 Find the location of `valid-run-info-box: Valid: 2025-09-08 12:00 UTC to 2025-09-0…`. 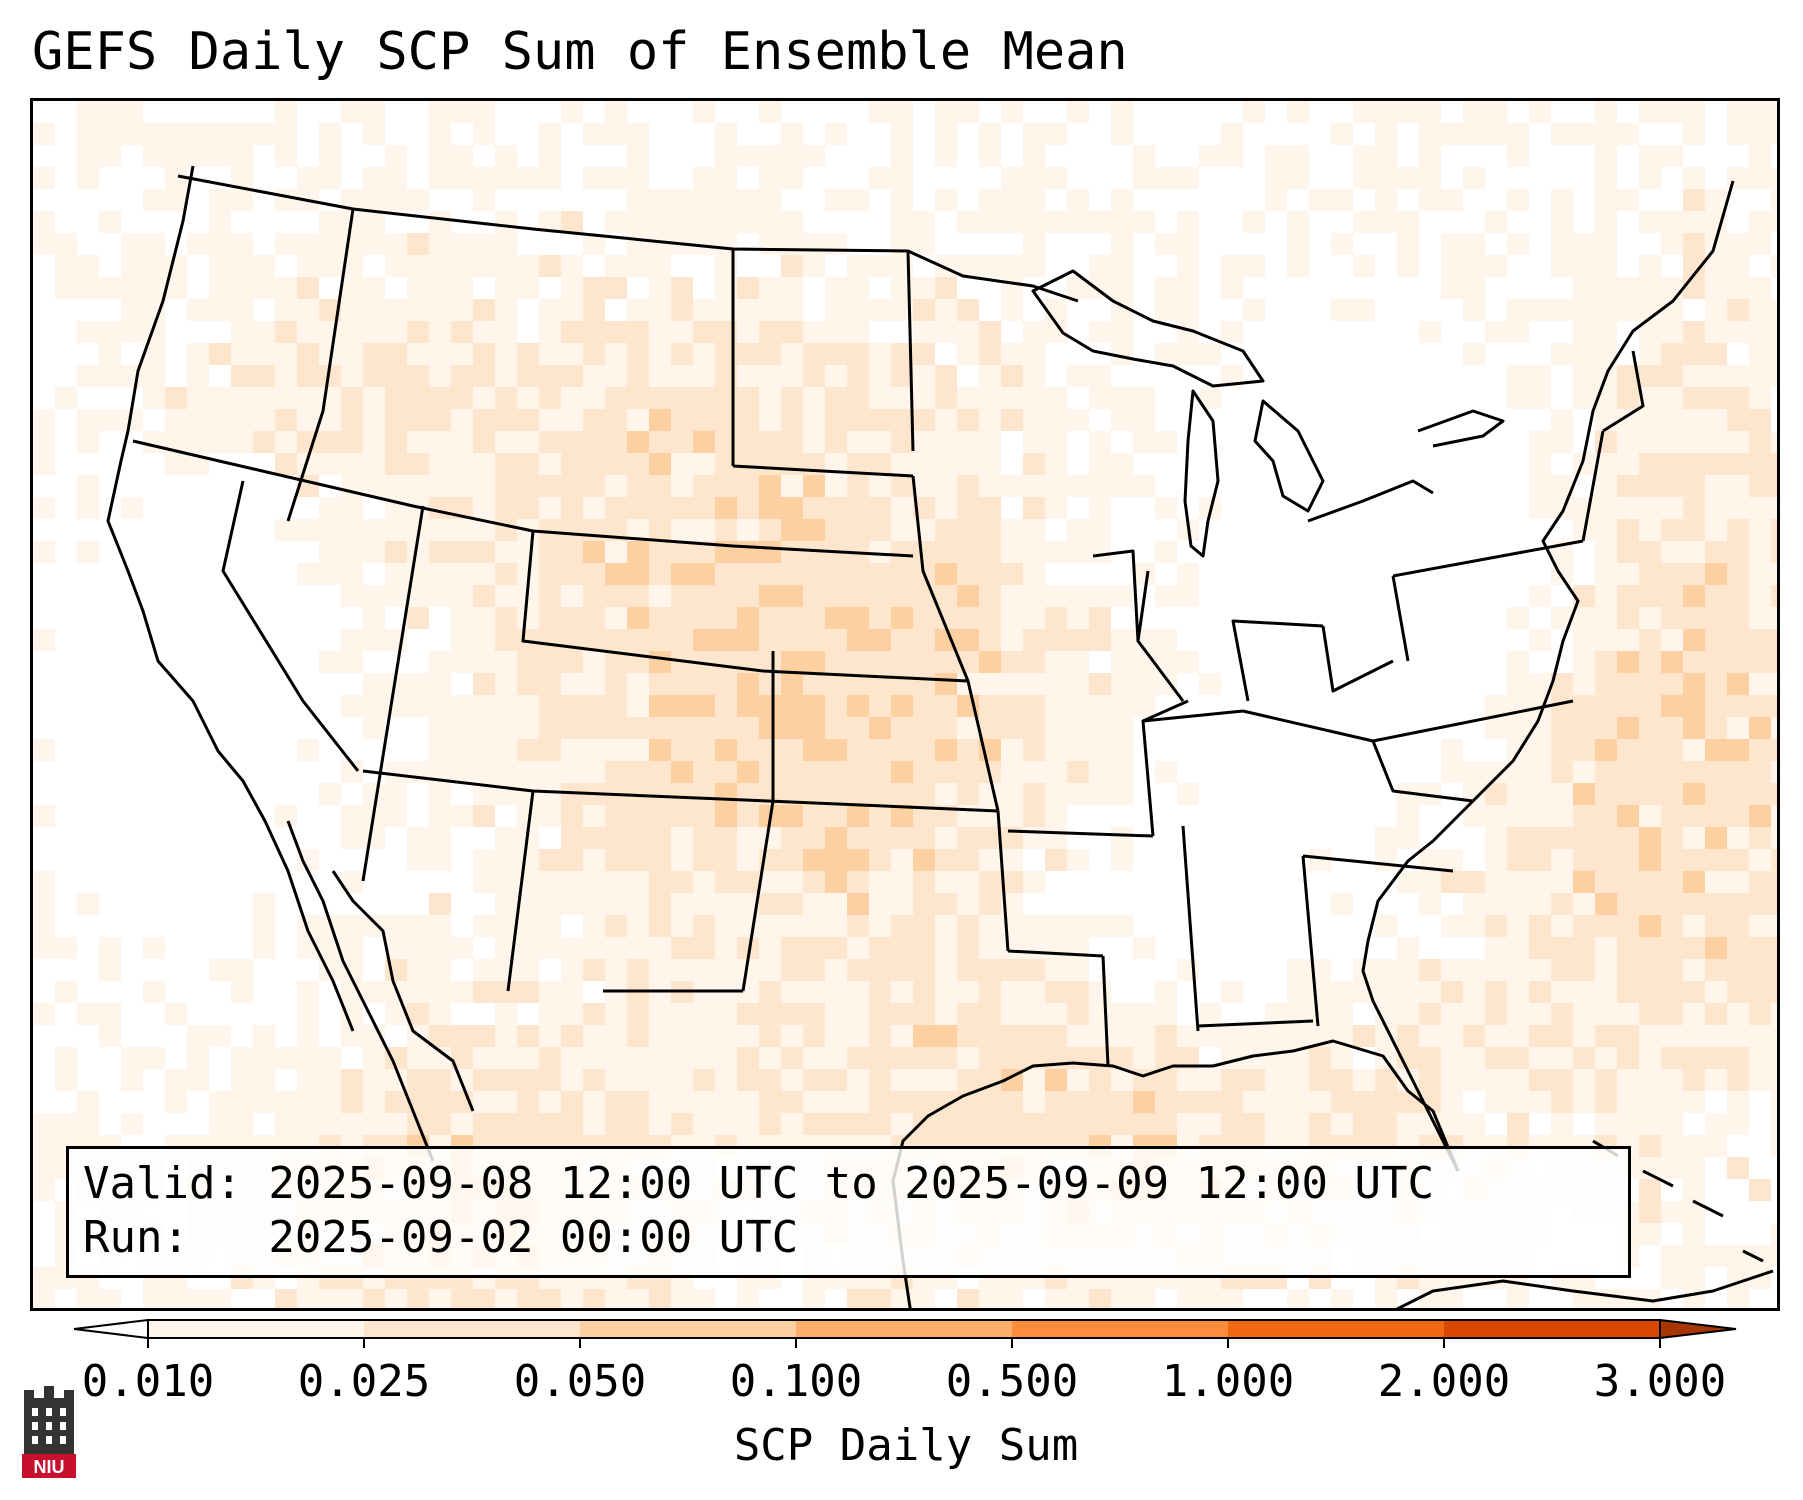

valid-run-info-box: Valid: 2025-09-08 12:00 UTC to 2025-09-0… is located at coordinates (848, 1212).